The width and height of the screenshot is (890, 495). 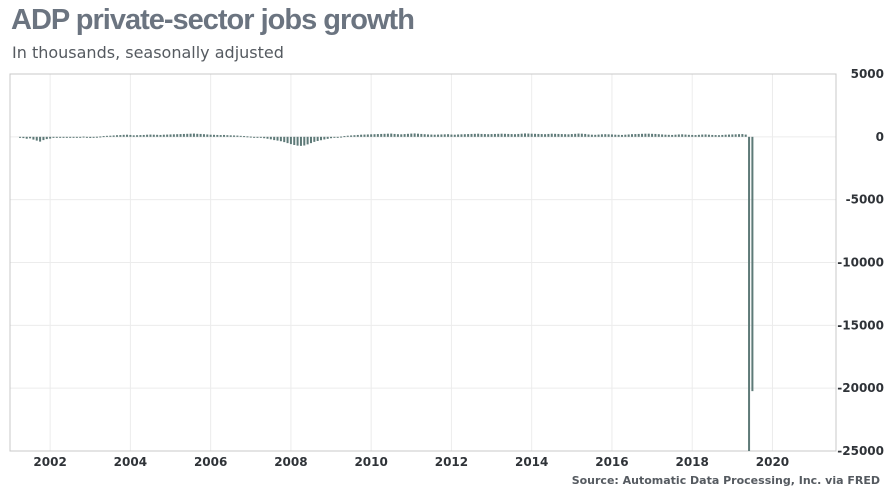 I want to click on x-tick-label: 2010, so click(x=370, y=462).